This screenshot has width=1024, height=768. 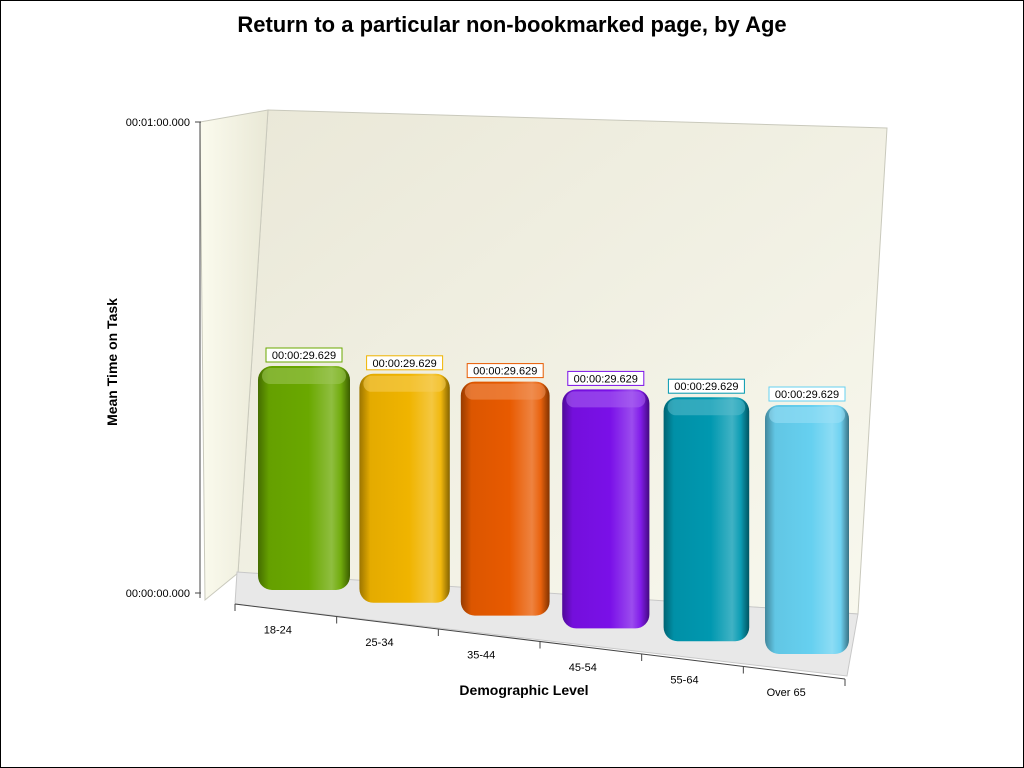 I want to click on x-tick-label: 55-64, so click(x=684, y=680).